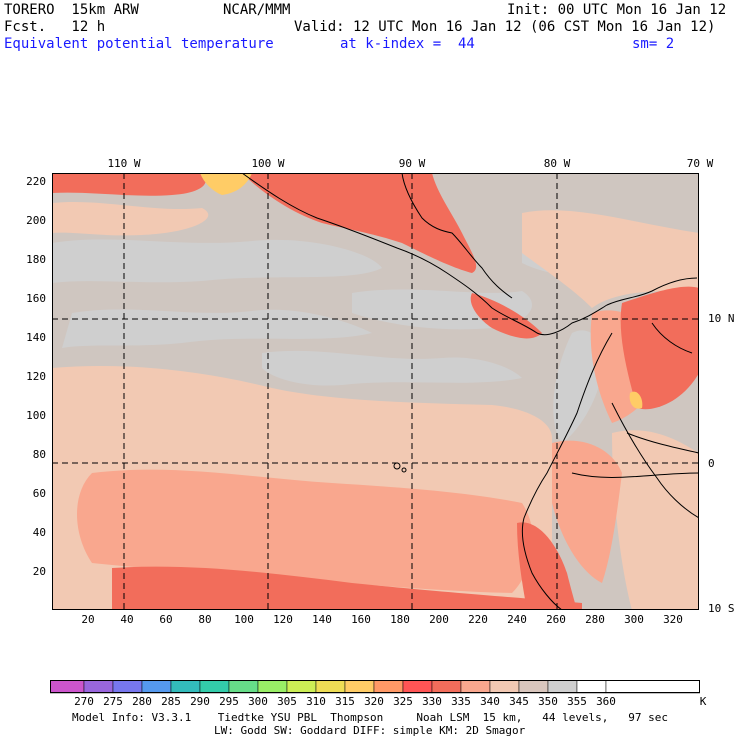  I want to click on galapagos-islands, so click(397, 466).